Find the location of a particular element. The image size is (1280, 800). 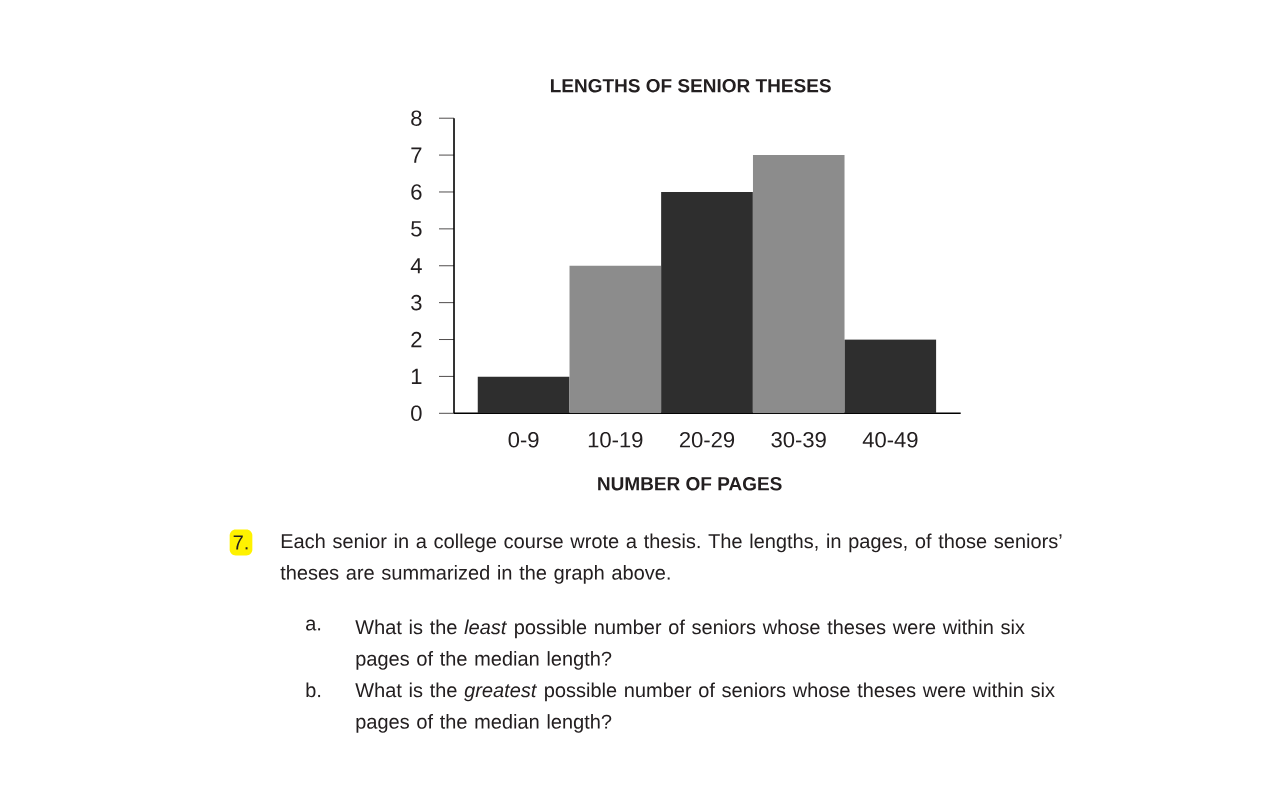

y-tick-label: 4 is located at coordinates (416, 266).